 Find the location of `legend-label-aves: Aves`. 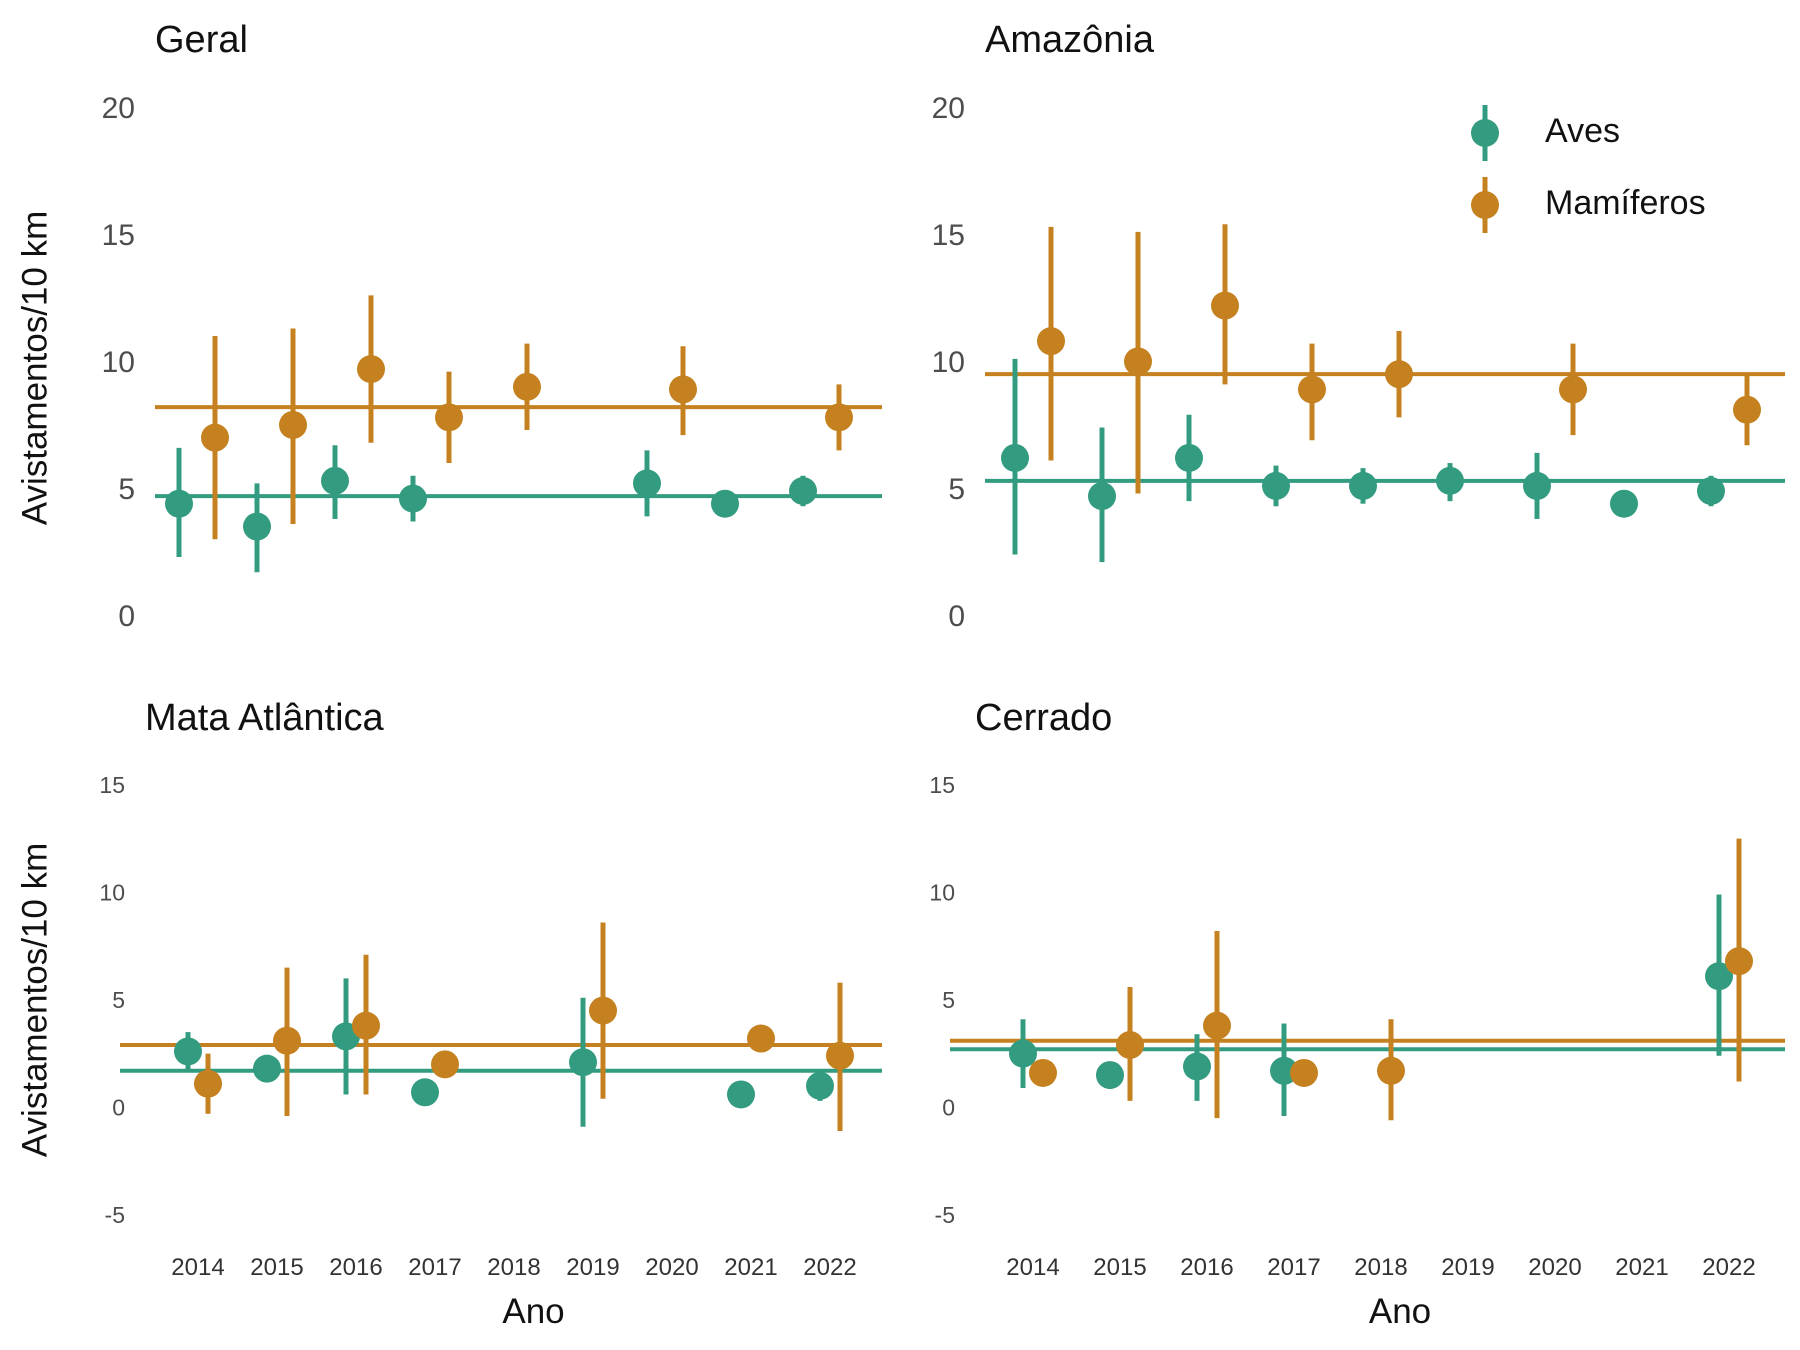

legend-label-aves: Aves is located at coordinates (1582, 131).